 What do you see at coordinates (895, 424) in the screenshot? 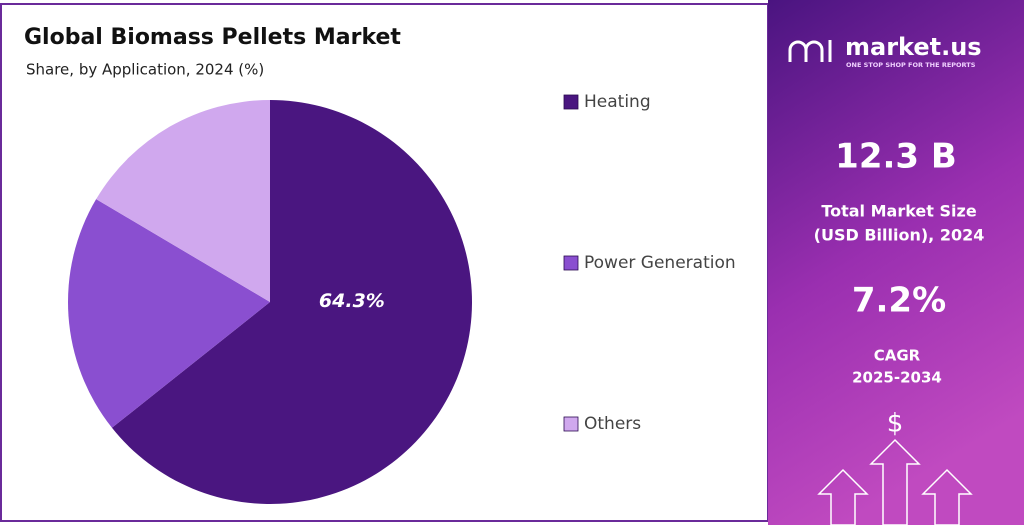
I see `dollar-icon: $` at bounding box center [895, 424].